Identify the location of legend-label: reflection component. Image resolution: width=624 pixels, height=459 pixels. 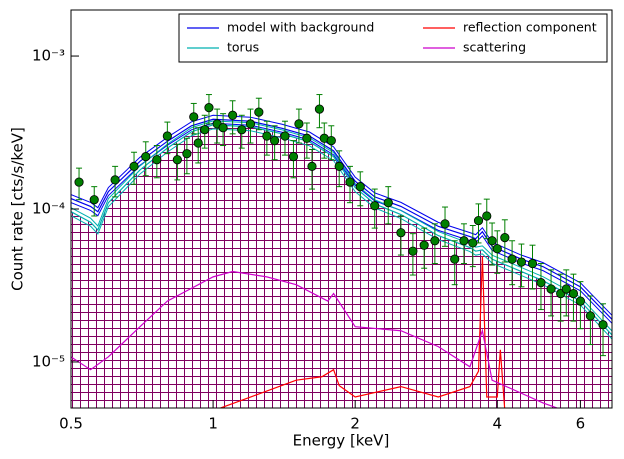
(530, 27).